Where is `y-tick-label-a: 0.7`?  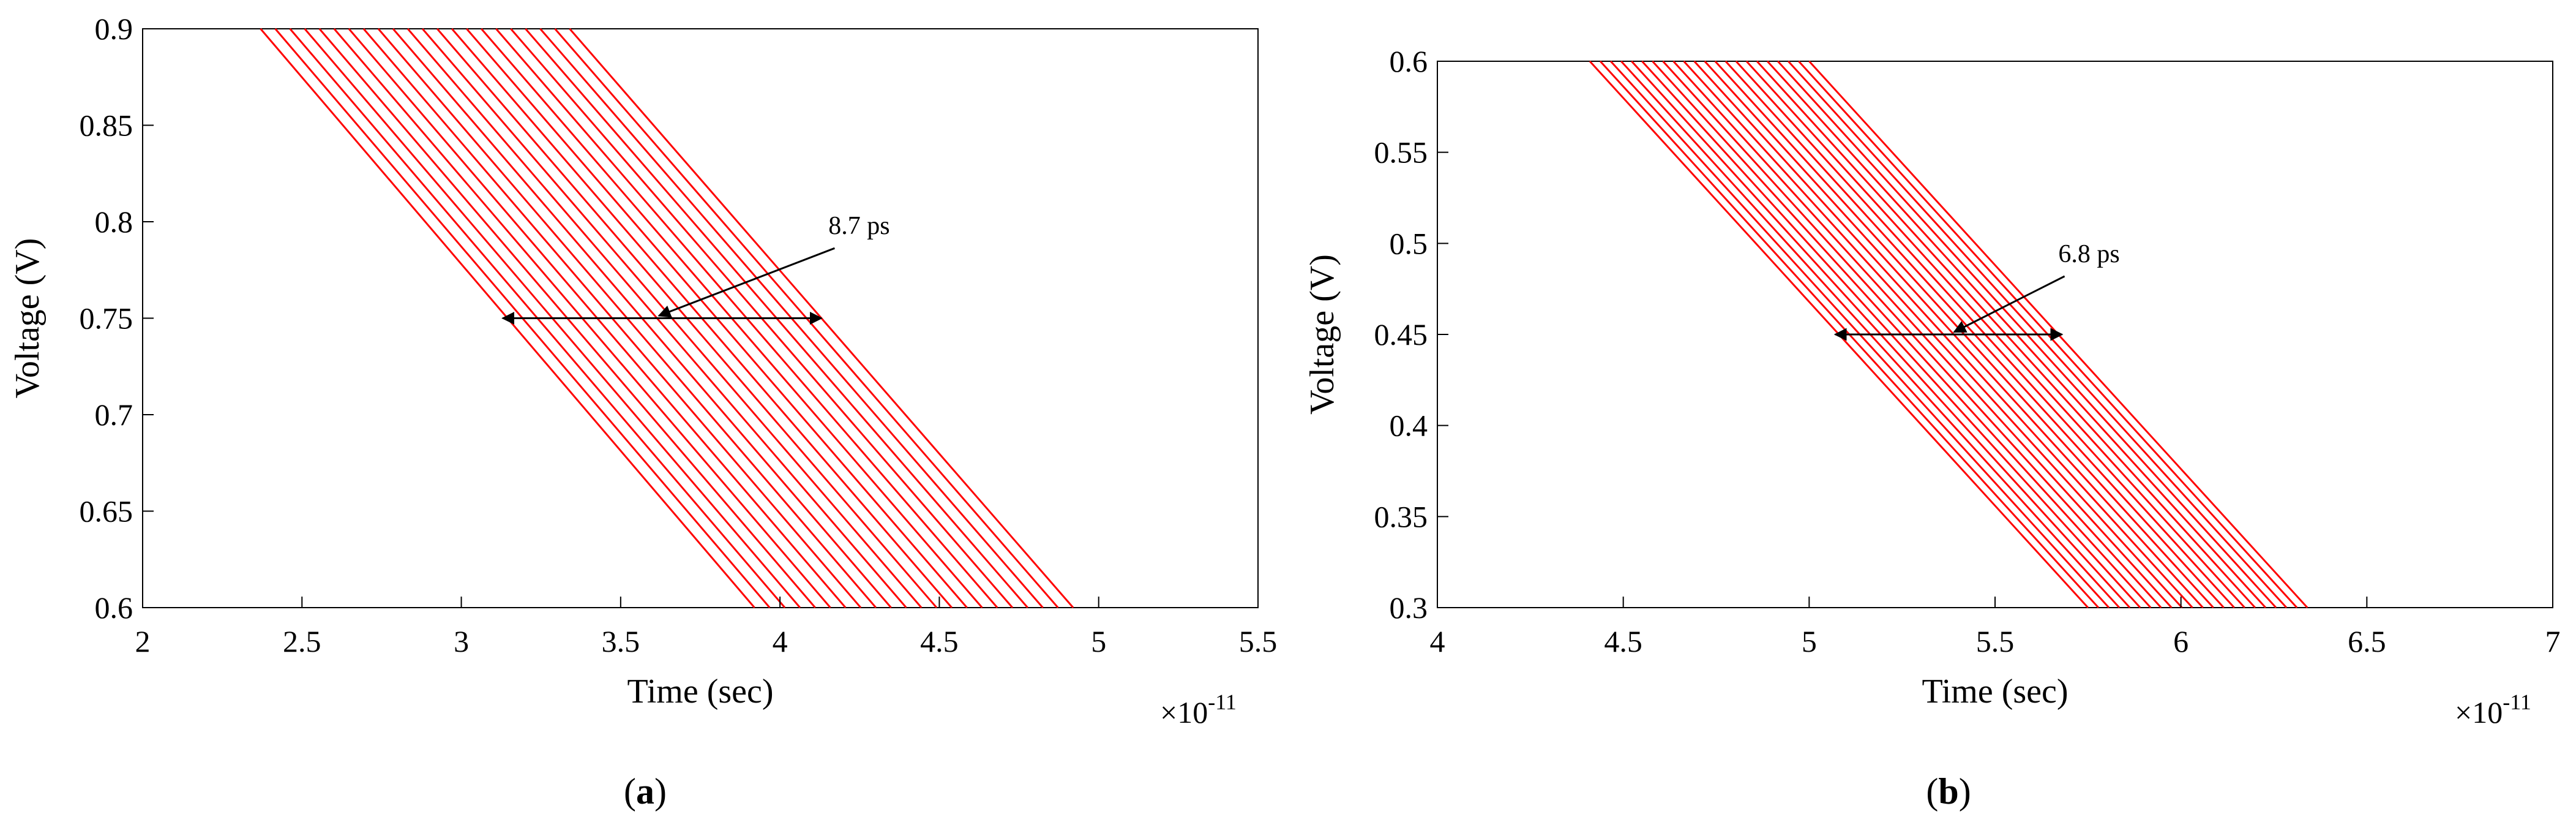
y-tick-label-a: 0.7 is located at coordinates (114, 415).